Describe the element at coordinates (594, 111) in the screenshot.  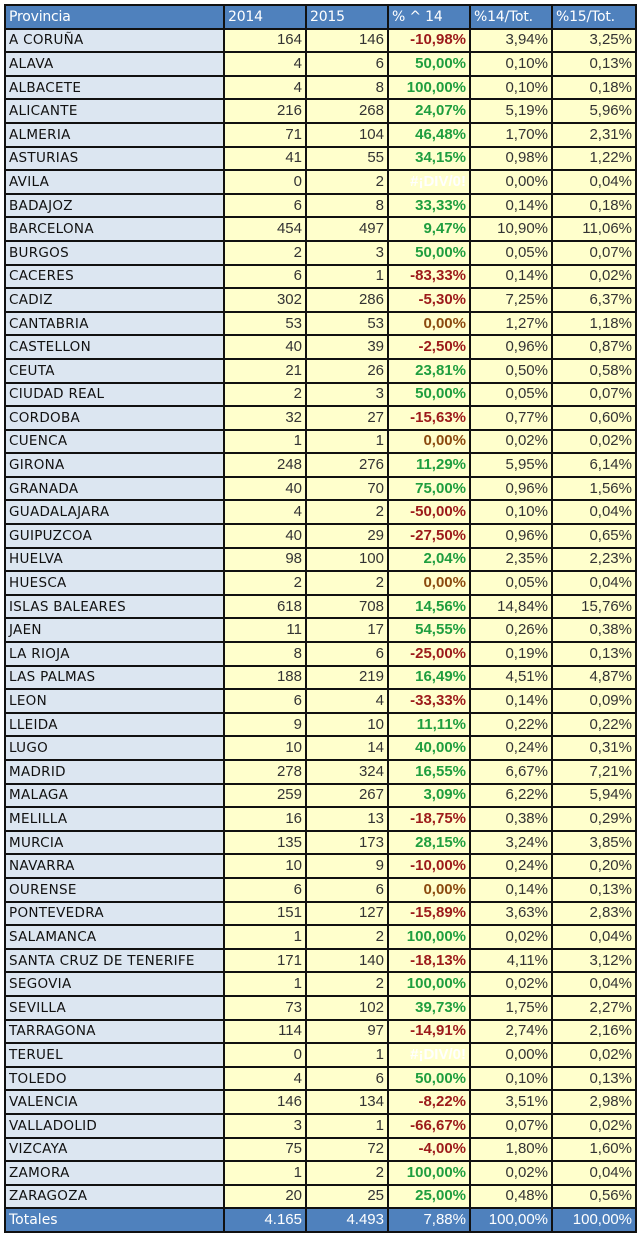
I see `cell-pct15-total: 5,96%` at that location.